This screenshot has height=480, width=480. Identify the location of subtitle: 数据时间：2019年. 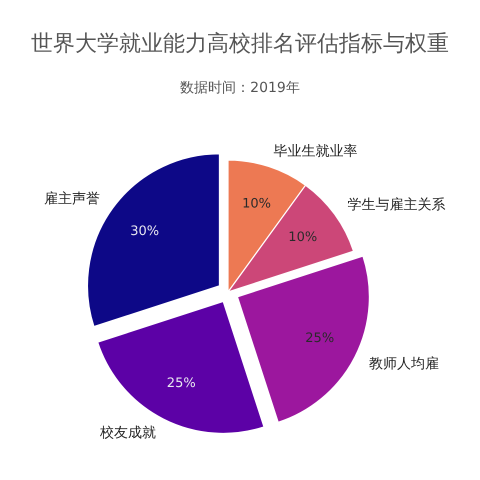
(240, 88).